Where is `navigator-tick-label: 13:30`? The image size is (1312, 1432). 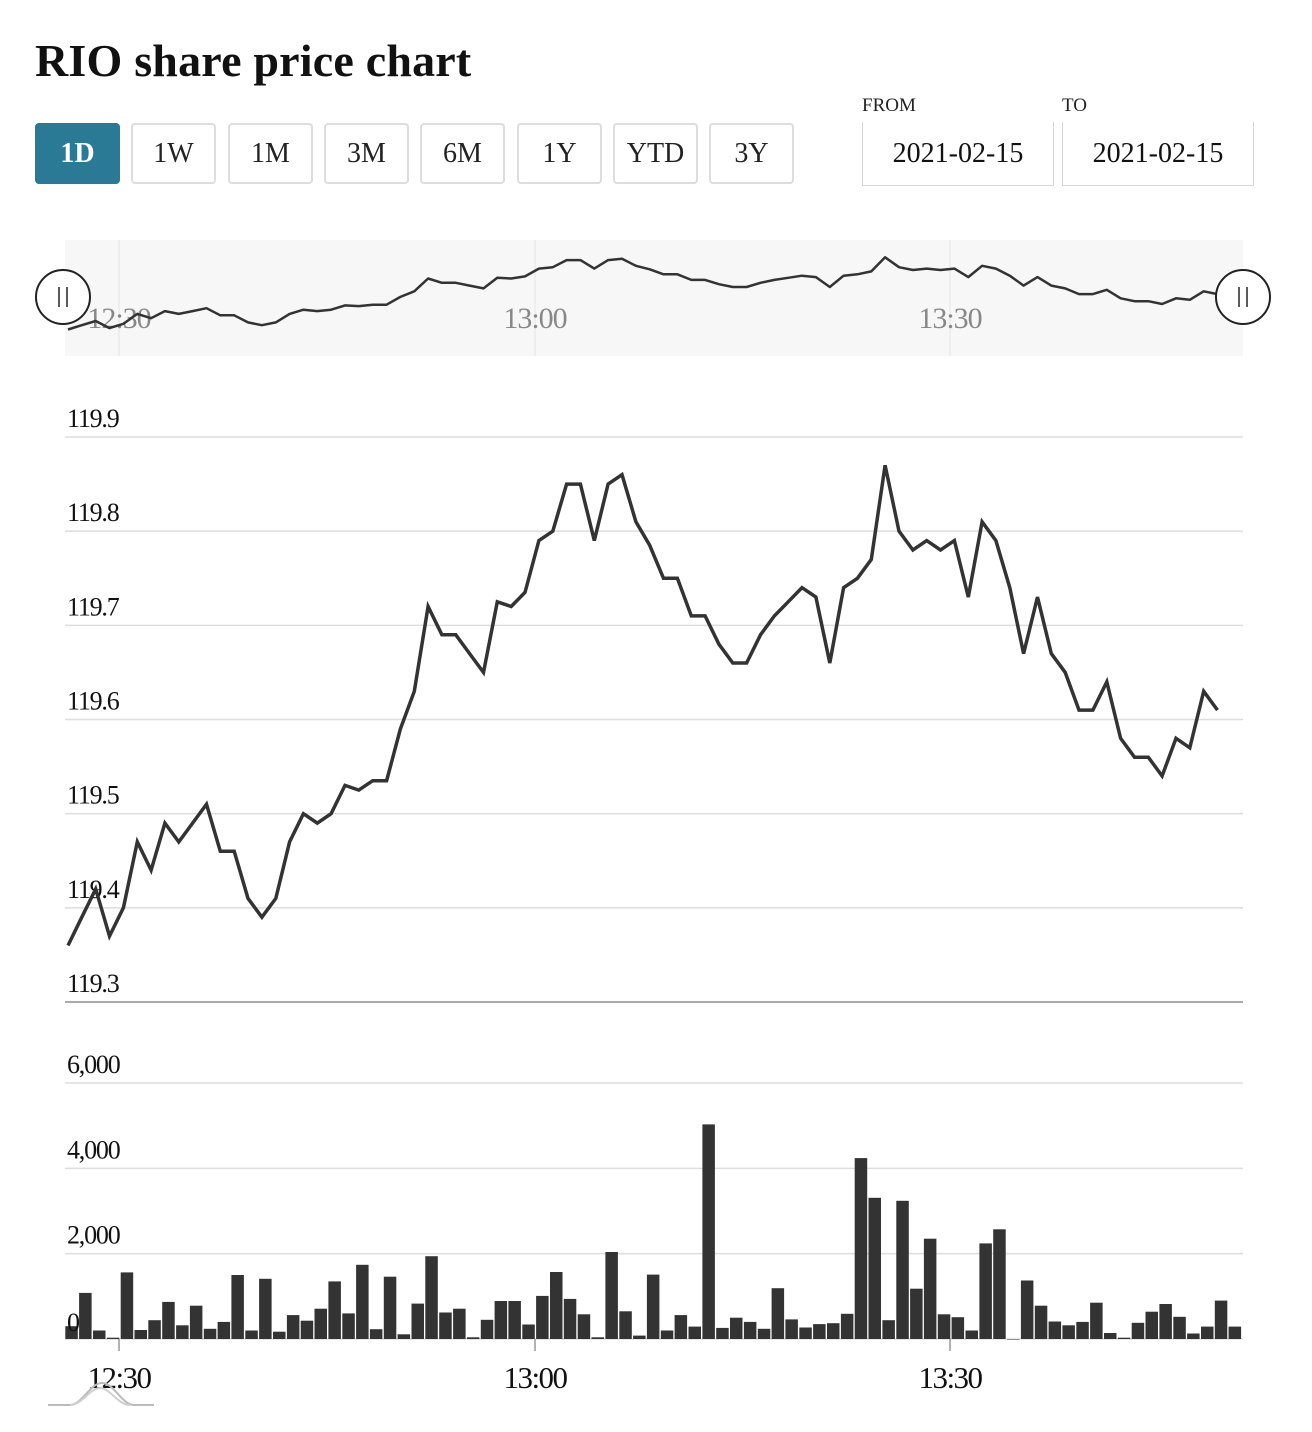 navigator-tick-label: 13:30 is located at coordinates (949, 318).